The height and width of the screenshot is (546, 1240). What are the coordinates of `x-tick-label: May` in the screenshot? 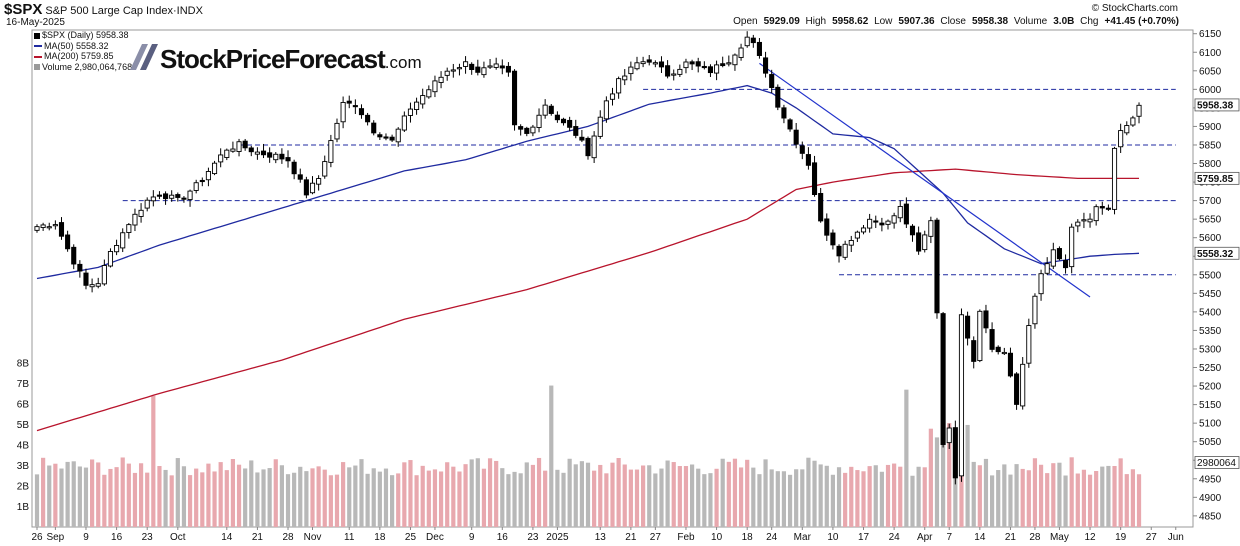 It's located at (1059, 537).